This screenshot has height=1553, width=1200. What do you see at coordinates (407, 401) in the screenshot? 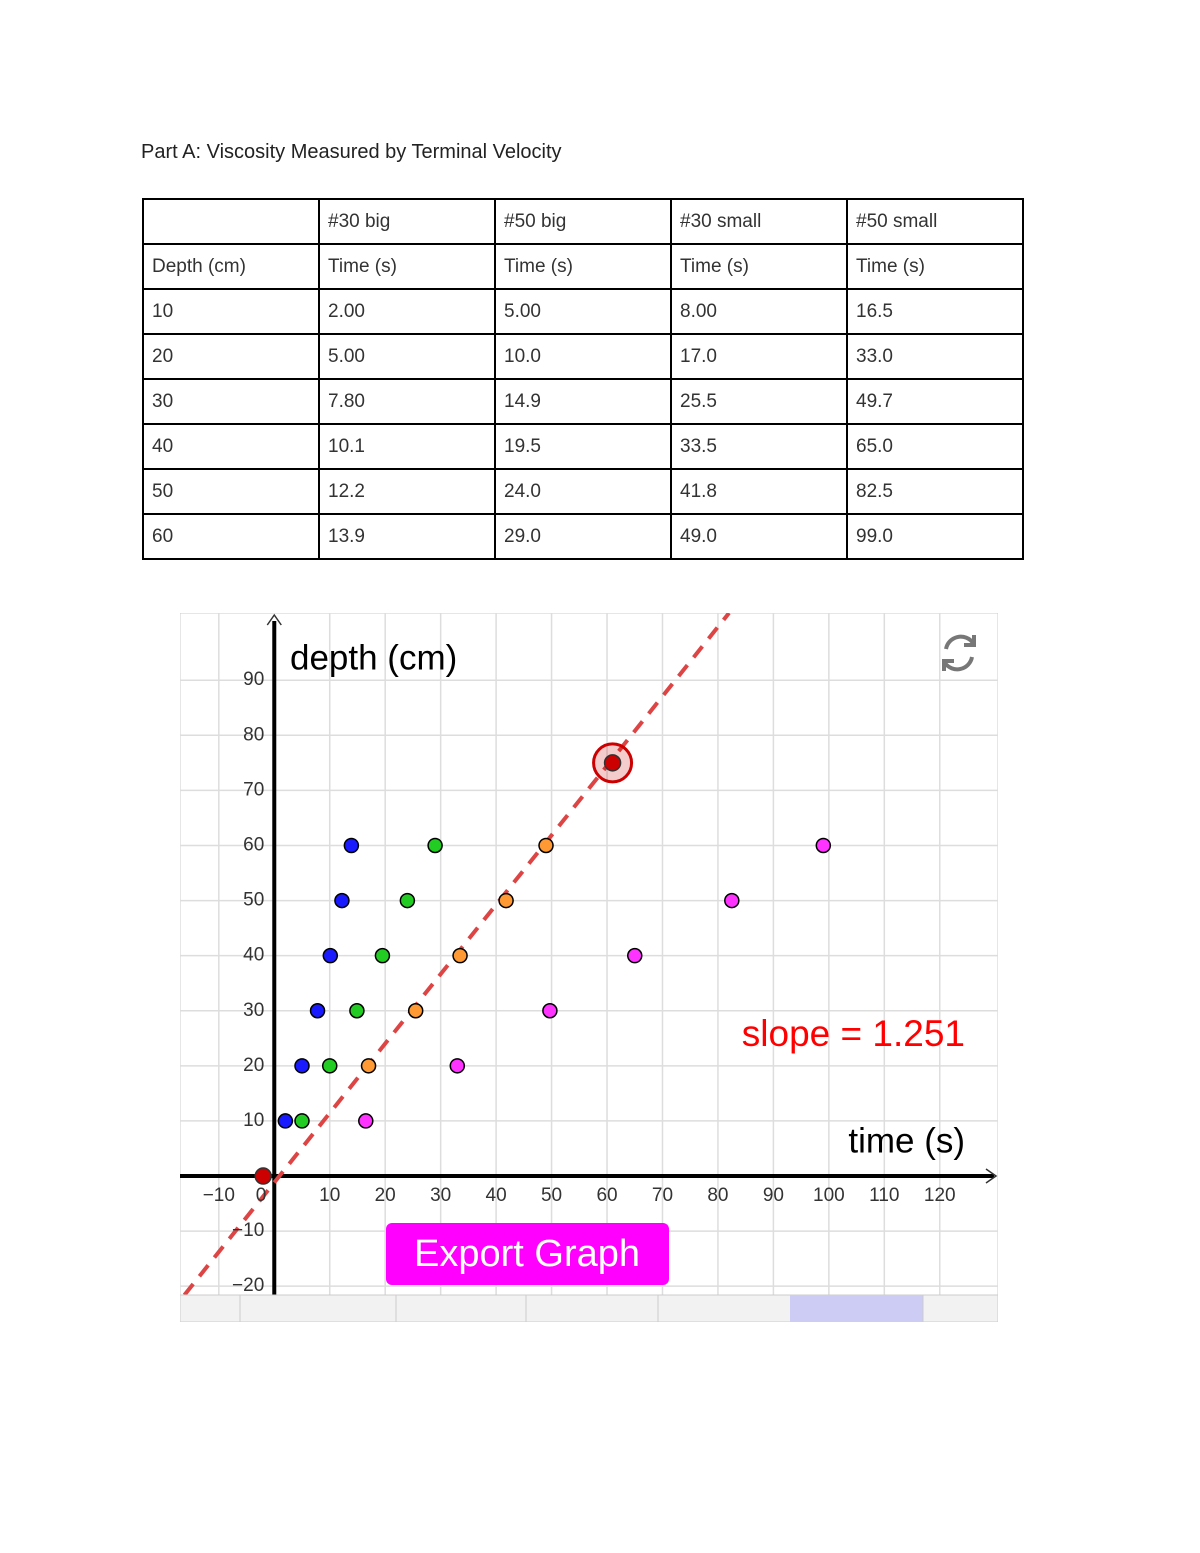
I see `table-cell: 7.80` at bounding box center [407, 401].